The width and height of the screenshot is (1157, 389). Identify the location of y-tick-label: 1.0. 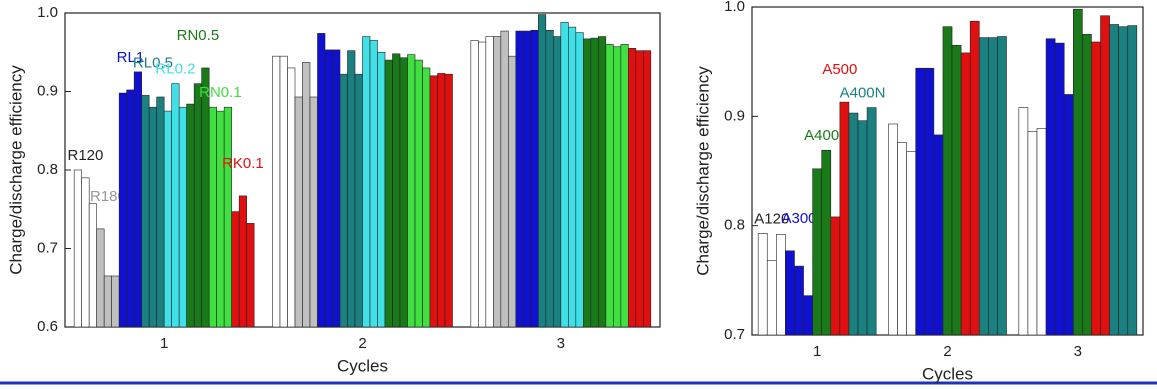
(47, 12).